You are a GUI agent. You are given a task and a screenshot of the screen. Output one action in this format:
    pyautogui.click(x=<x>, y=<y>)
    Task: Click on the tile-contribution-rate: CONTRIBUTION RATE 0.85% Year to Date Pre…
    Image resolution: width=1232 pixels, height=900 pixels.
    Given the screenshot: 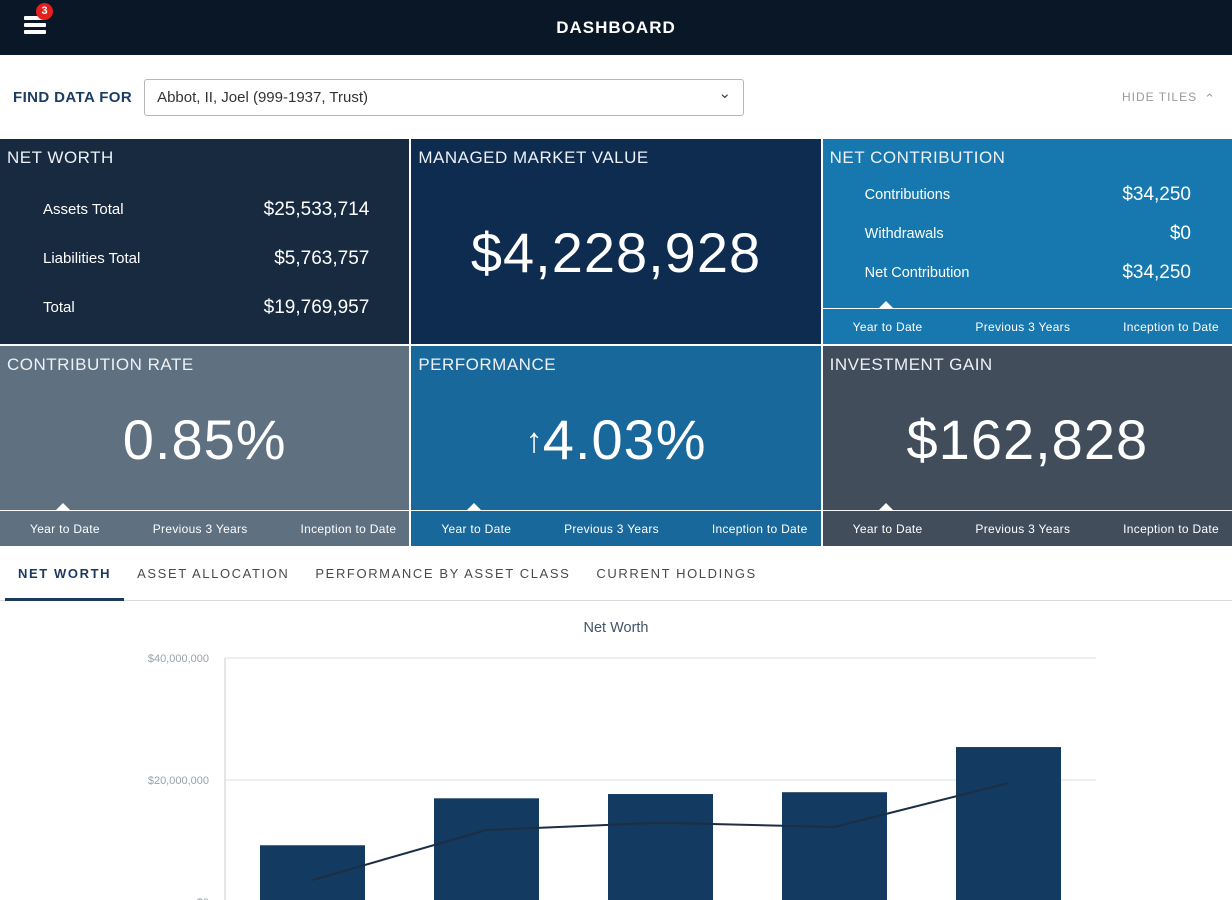 What is the action you would take?
    pyautogui.click(x=205, y=446)
    